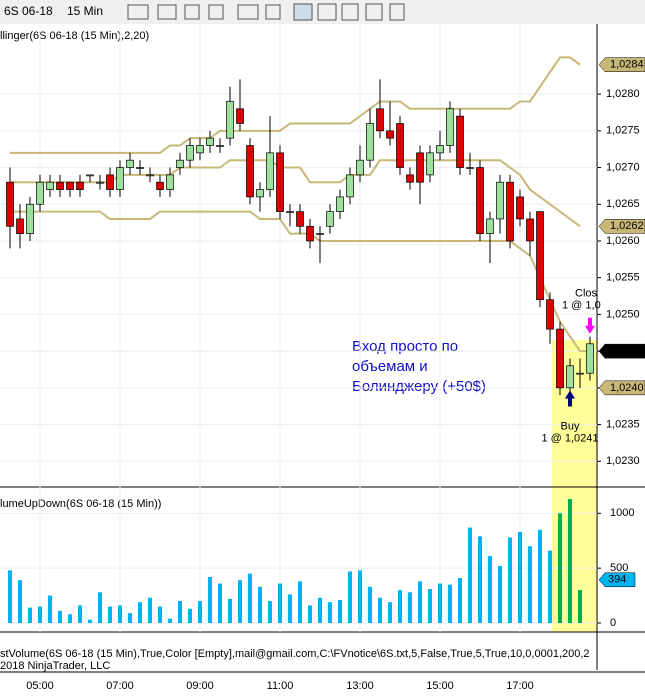 The width and height of the screenshot is (645, 700). Describe the element at coordinates (627, 226) in the screenshot. I see `price-marker-label: 1,0262` at that location.